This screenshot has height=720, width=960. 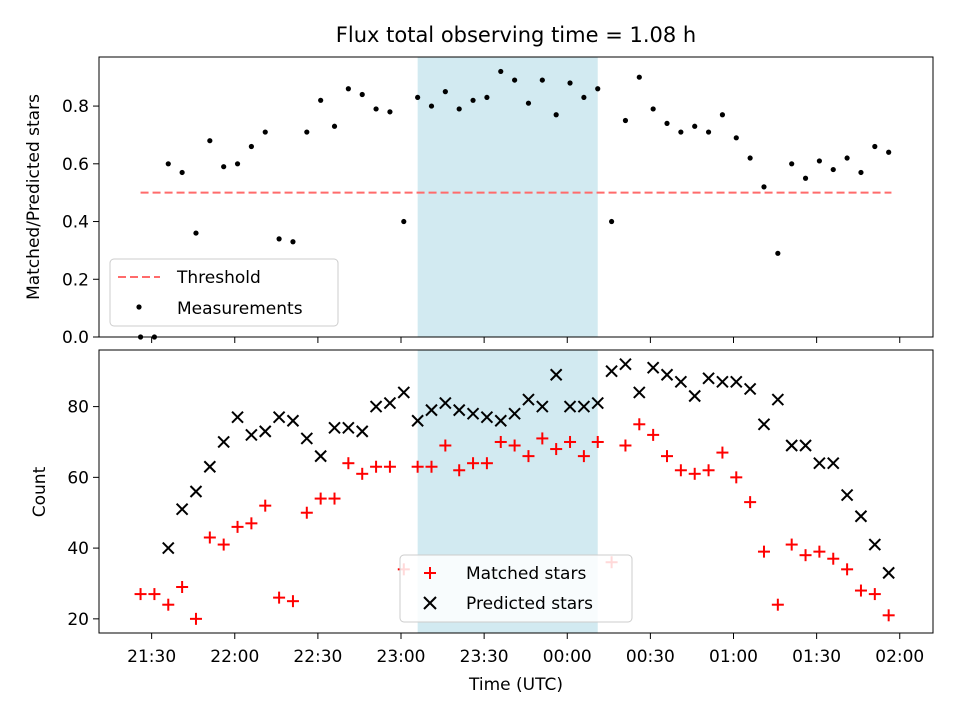 I want to click on top-shaded-region, so click(x=507, y=197).